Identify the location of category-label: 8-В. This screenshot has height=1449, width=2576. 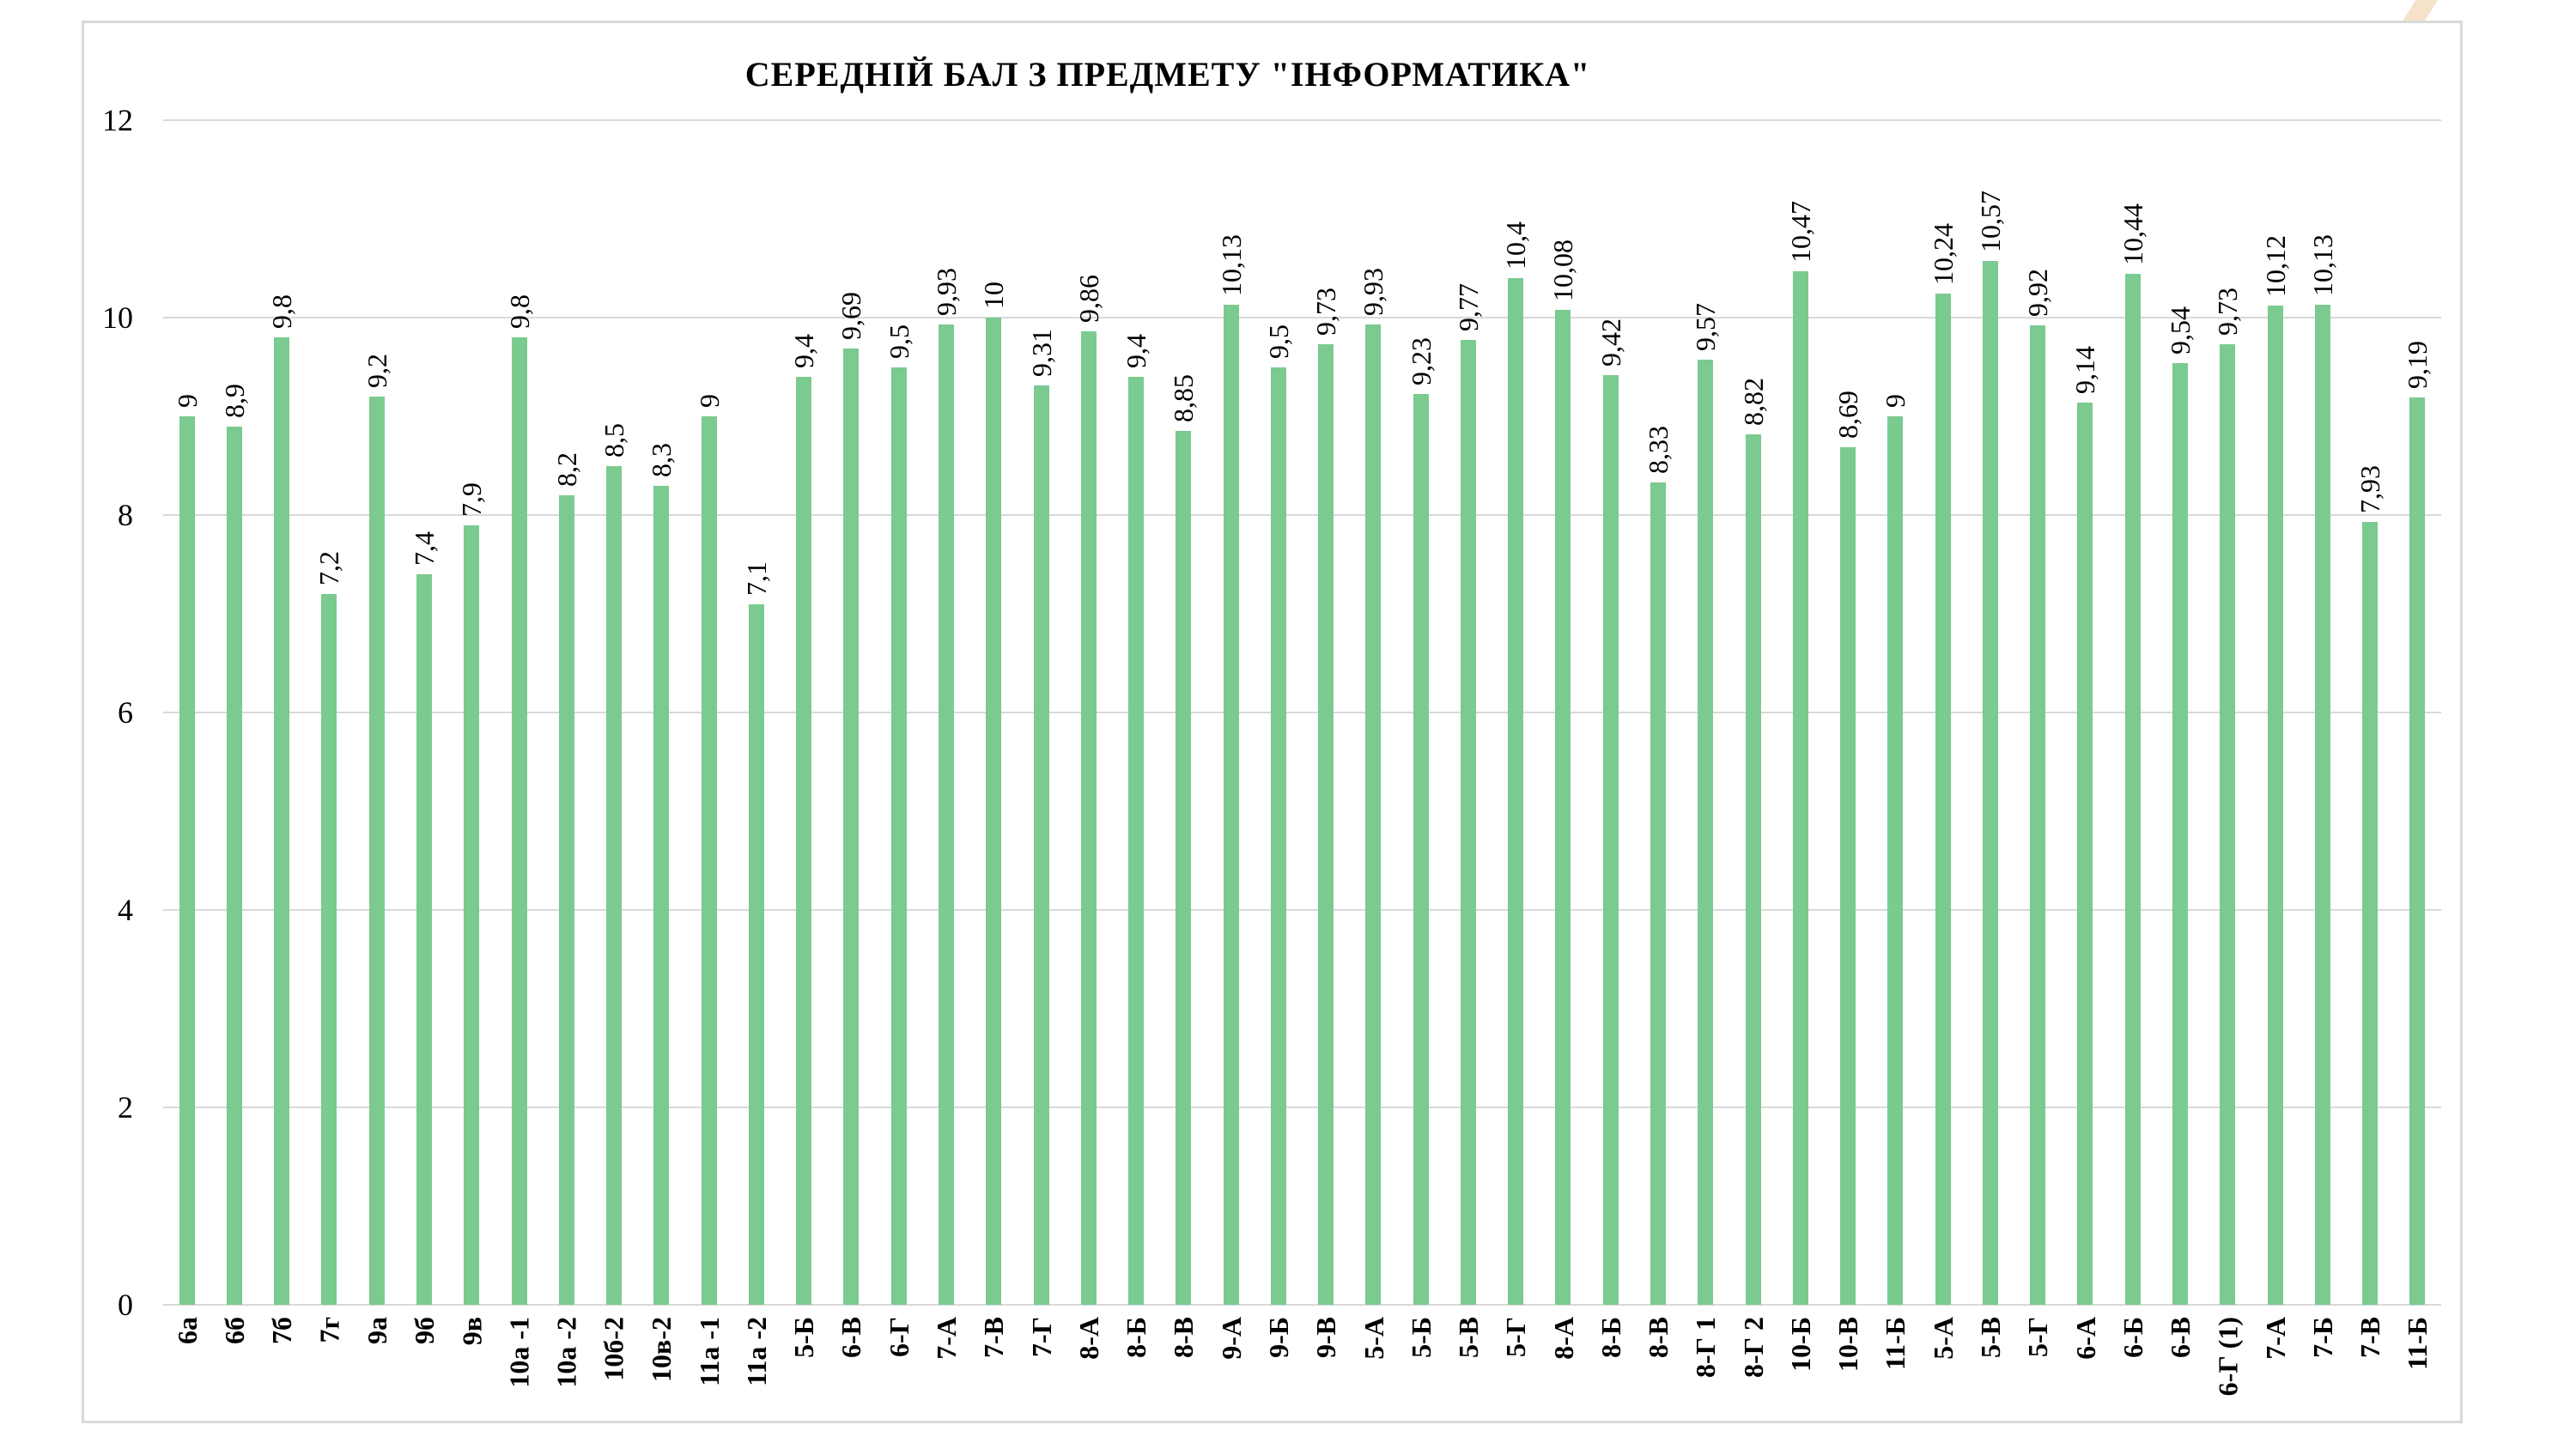
(1184, 1337).